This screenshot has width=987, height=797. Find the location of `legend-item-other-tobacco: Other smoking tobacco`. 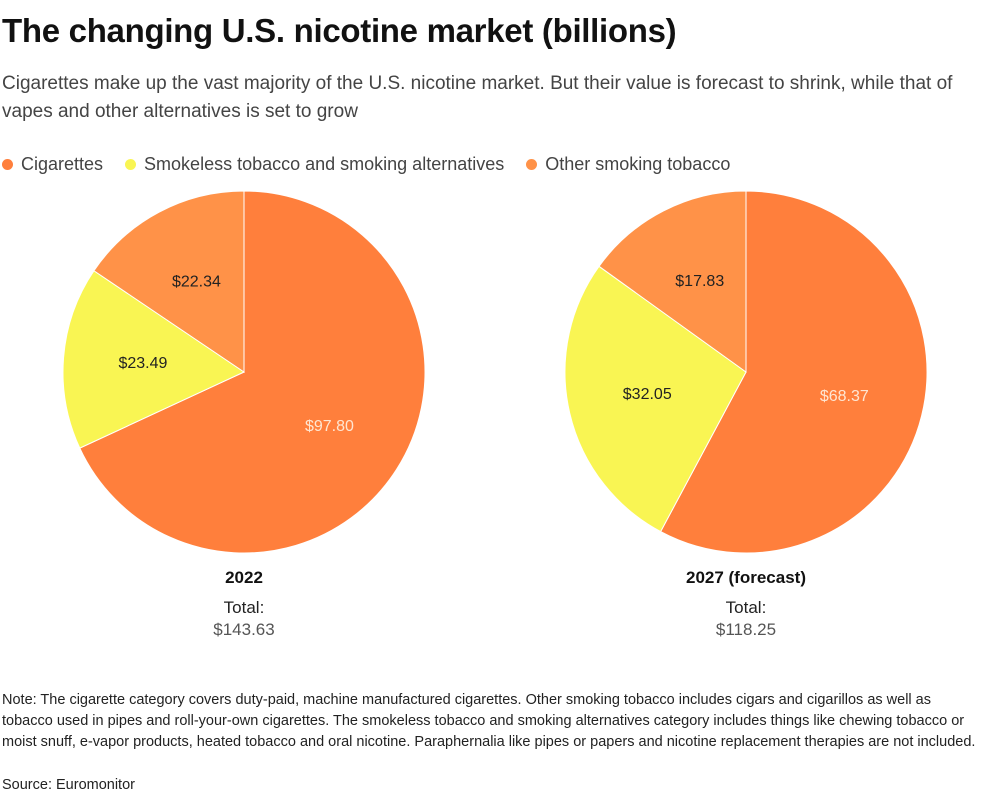

legend-item-other-tobacco: Other smoking tobacco is located at coordinates (628, 164).